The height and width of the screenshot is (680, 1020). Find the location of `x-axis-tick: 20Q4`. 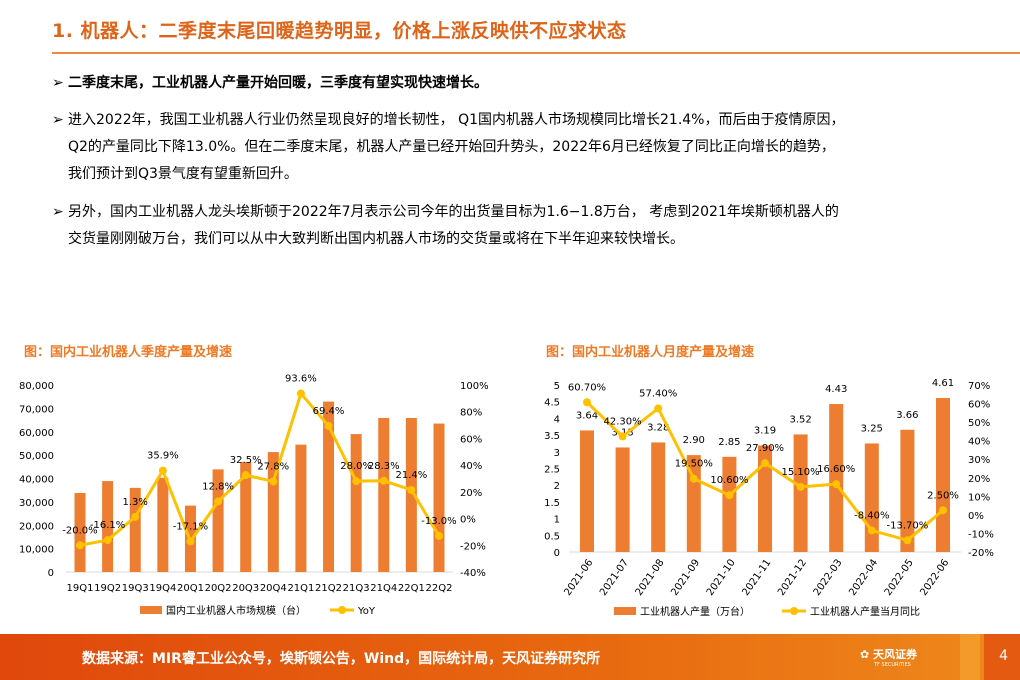

x-axis-tick: 20Q4 is located at coordinates (273, 588).